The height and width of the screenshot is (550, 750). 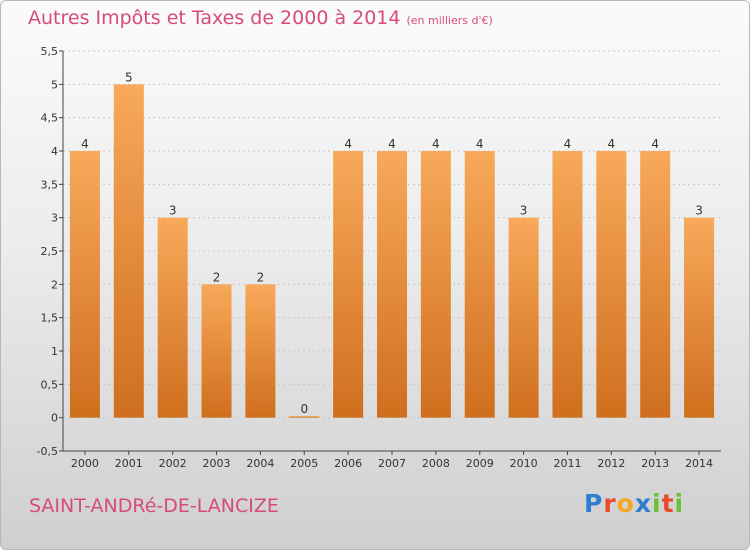 I want to click on data-label-2006: 4, so click(x=348, y=144).